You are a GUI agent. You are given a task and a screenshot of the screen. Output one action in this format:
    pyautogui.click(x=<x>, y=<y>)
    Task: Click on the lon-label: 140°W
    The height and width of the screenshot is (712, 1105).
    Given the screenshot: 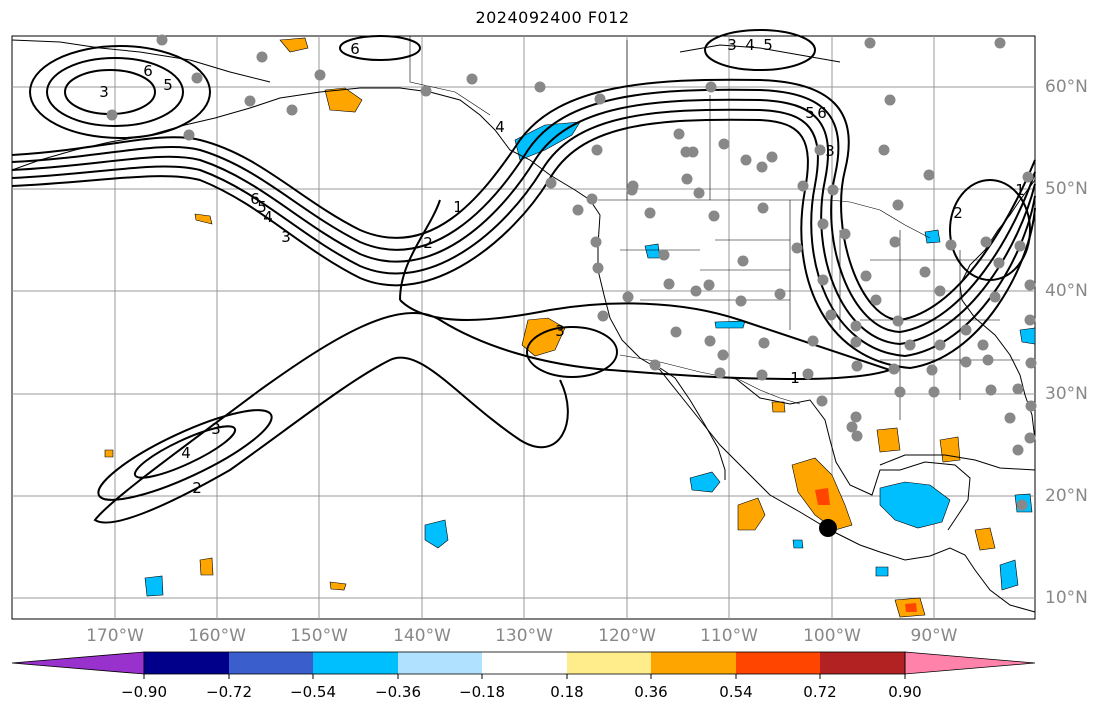 What is the action you would take?
    pyautogui.click(x=422, y=636)
    